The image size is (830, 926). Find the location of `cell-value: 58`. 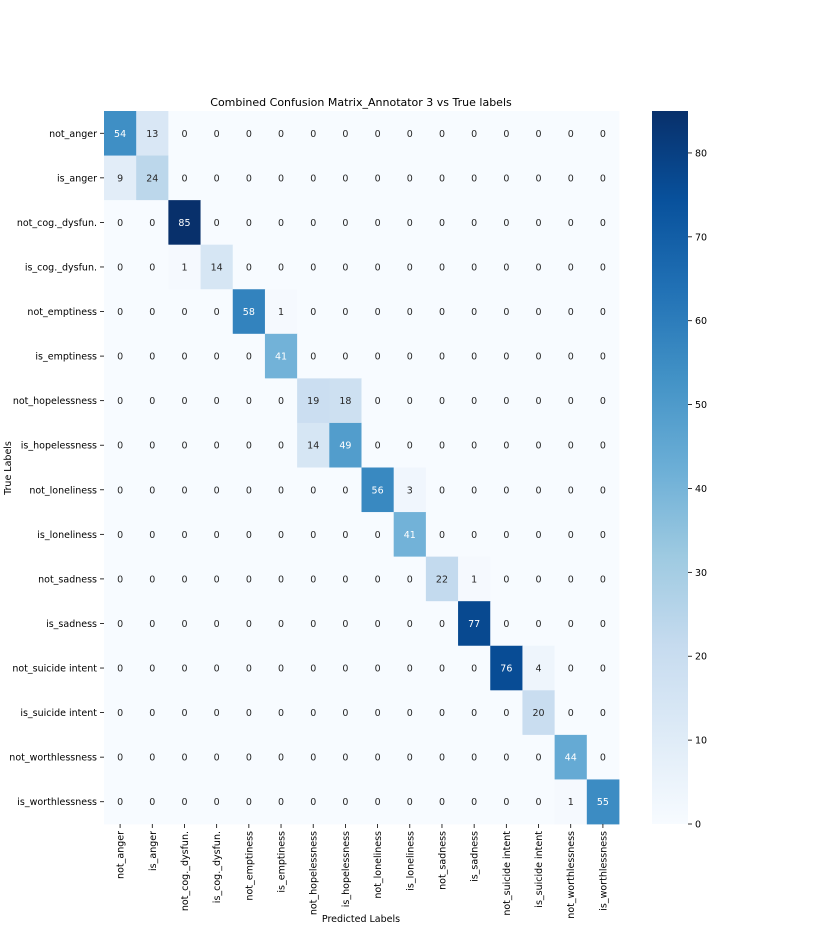

cell-value: 58 is located at coordinates (249, 312).